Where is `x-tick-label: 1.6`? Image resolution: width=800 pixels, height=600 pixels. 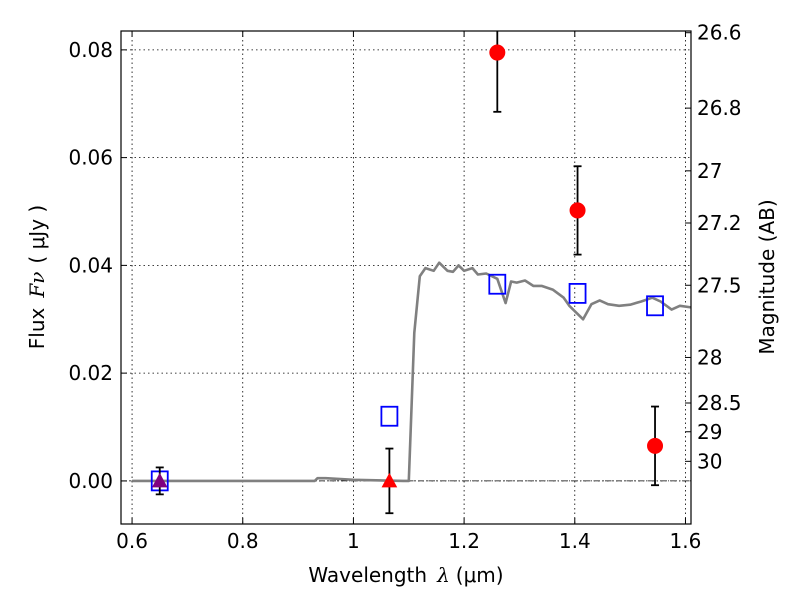 x-tick-label: 1.6 is located at coordinates (686, 541).